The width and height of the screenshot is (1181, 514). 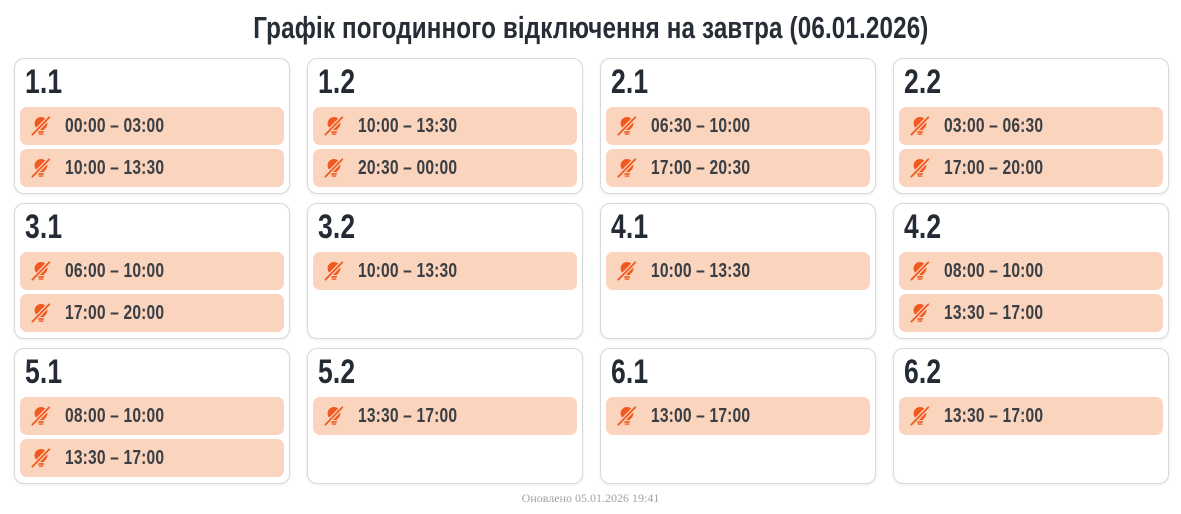 I want to click on group-card: 2.1 06:30 – 10:00 17:00 – 20:30, so click(x=738, y=126).